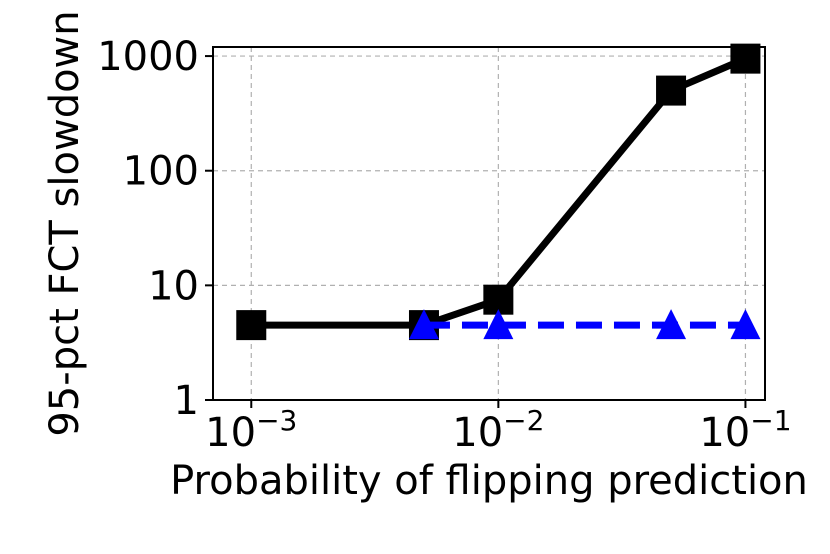 The image size is (830, 554). What do you see at coordinates (161, 172) in the screenshot?
I see `y-tick-label: 100` at bounding box center [161, 172].